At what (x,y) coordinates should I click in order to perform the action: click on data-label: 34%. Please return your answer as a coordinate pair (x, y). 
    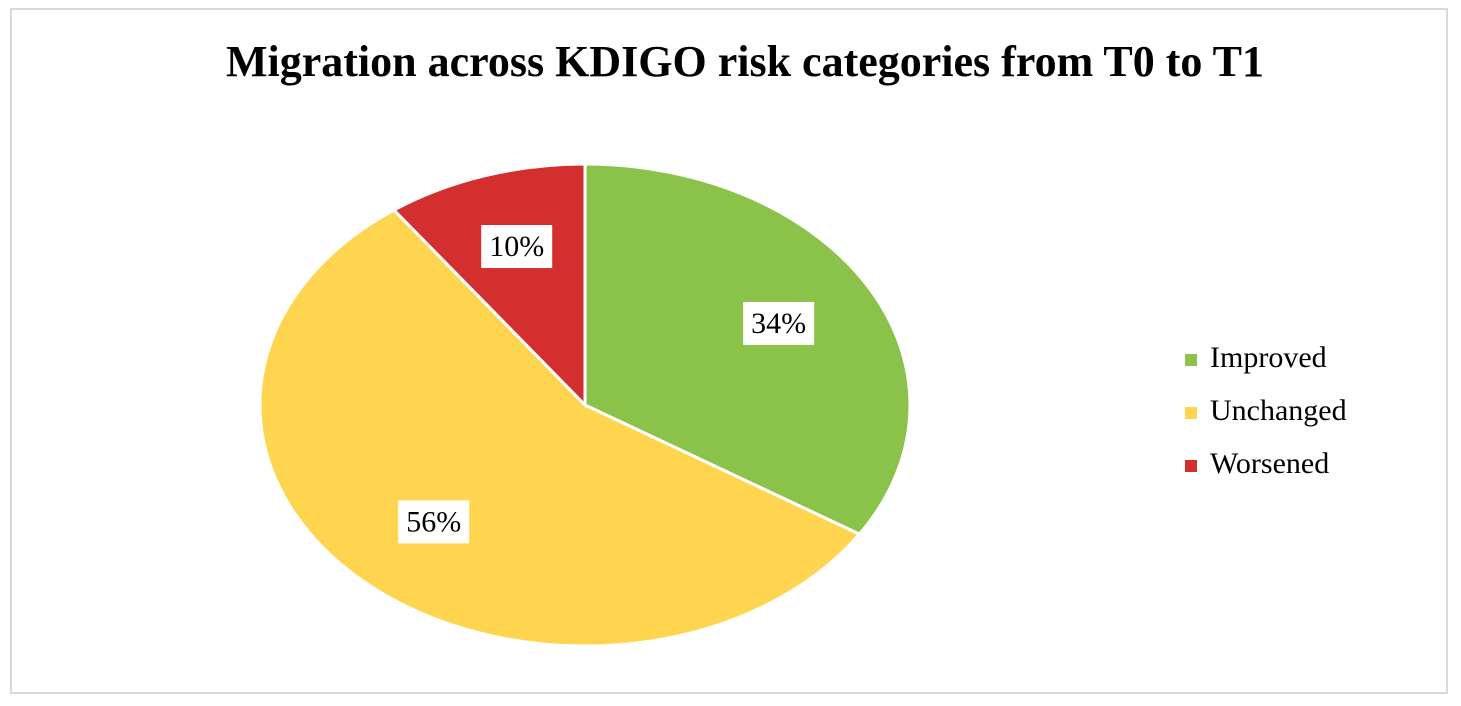
    Looking at the image, I should click on (778, 323).